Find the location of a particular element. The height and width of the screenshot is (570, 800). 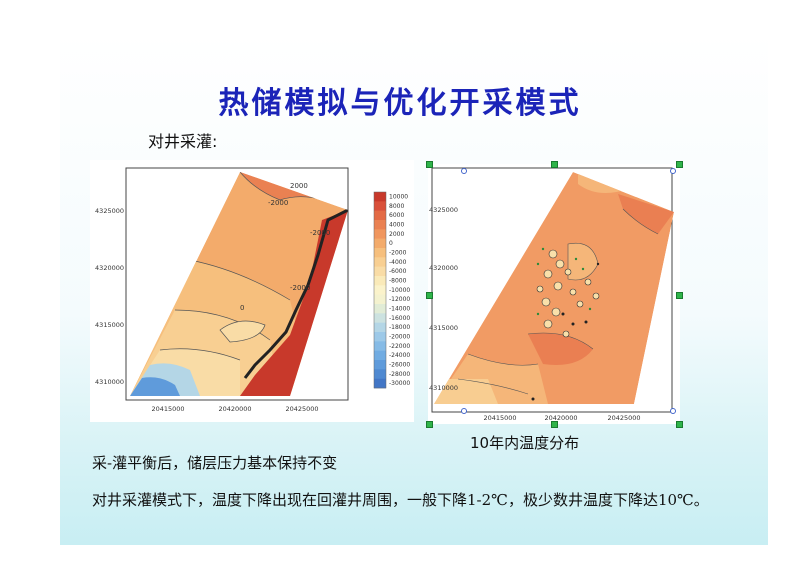

slide-subtitle: 对井采灌: is located at coordinates (183, 141).